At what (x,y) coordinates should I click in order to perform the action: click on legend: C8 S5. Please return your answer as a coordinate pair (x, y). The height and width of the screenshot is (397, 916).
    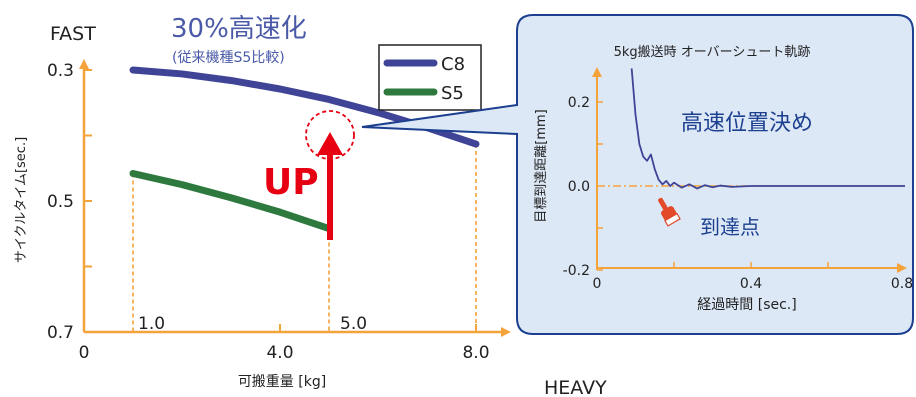
    Looking at the image, I should click on (430, 77).